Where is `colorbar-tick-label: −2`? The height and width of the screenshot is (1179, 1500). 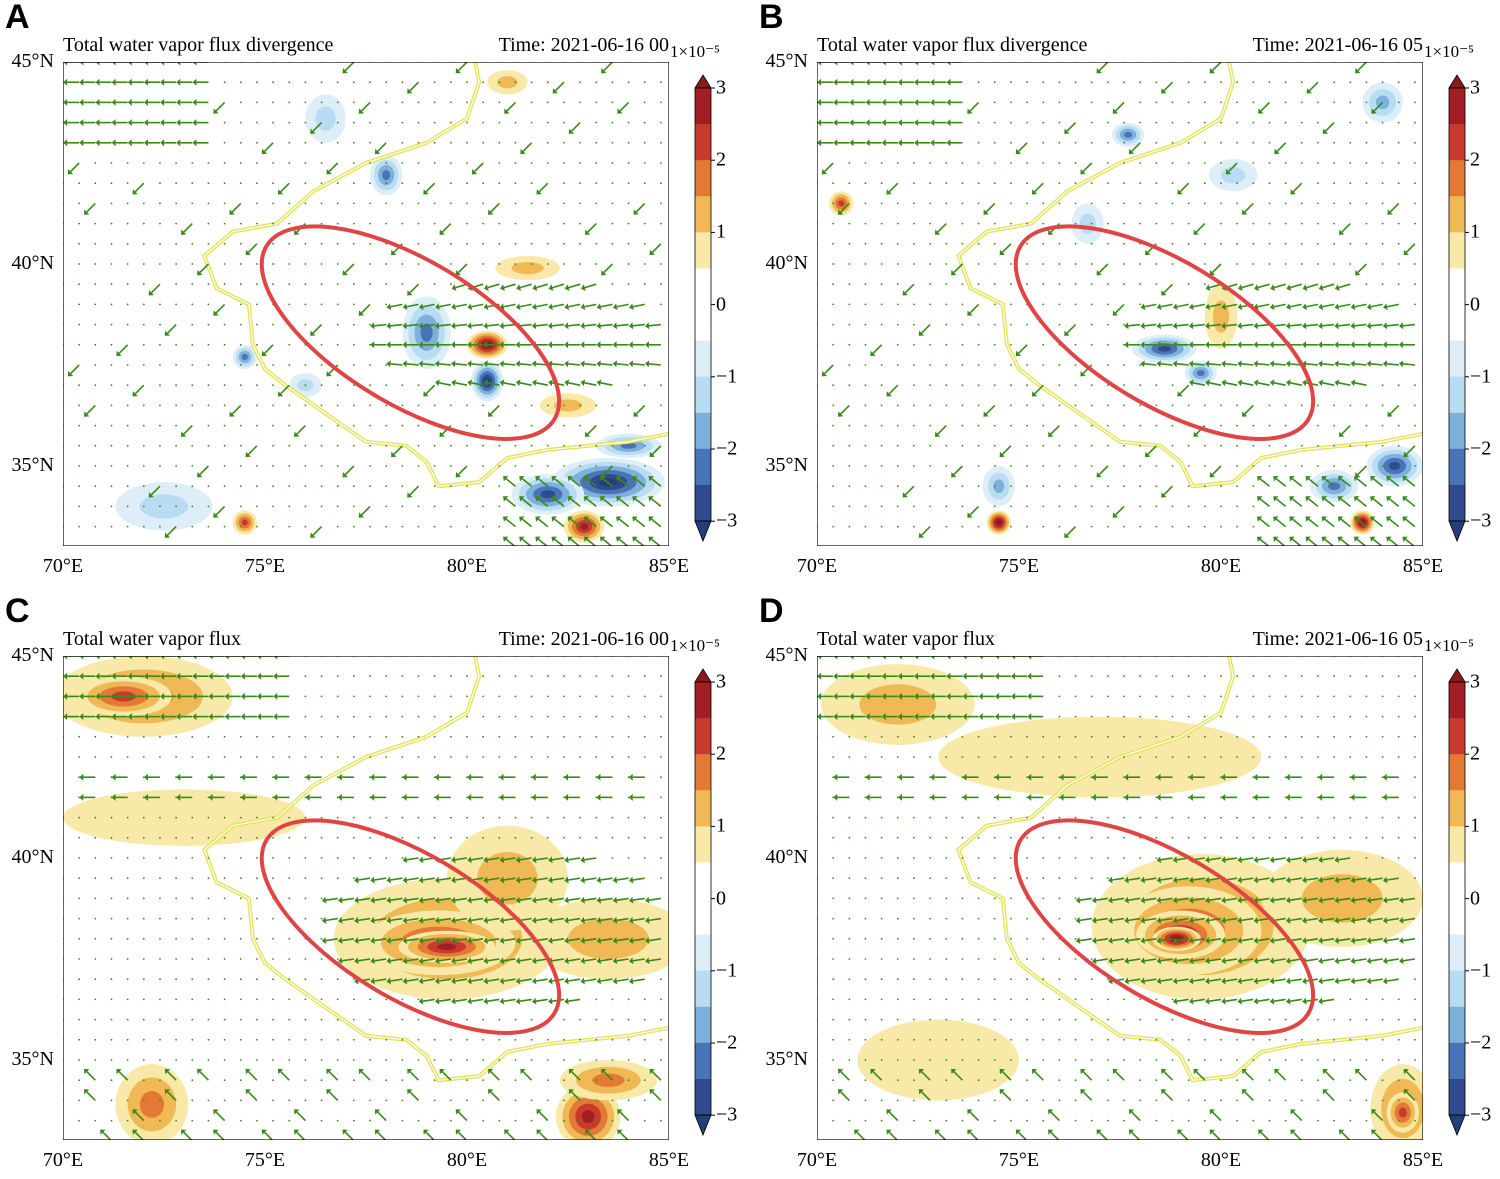
colorbar-tick-label: −2 is located at coordinates (726, 449).